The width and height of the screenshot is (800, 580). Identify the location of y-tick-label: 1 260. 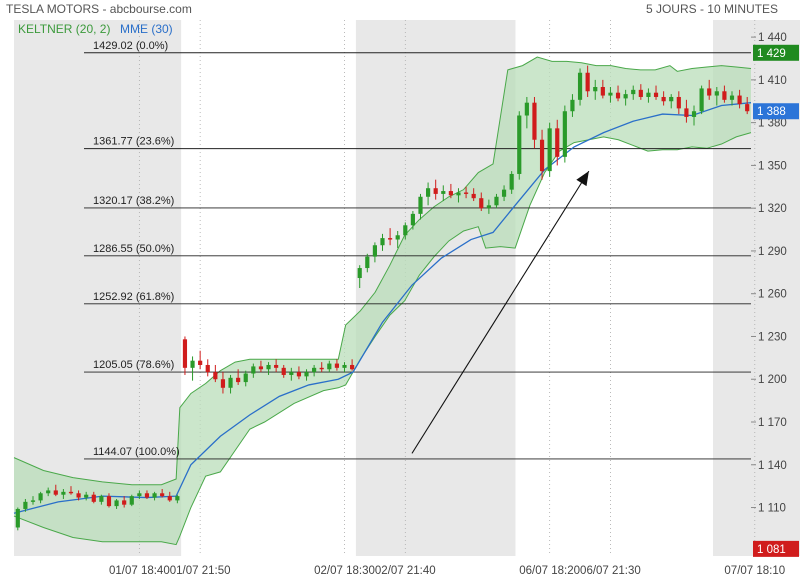
(772, 295).